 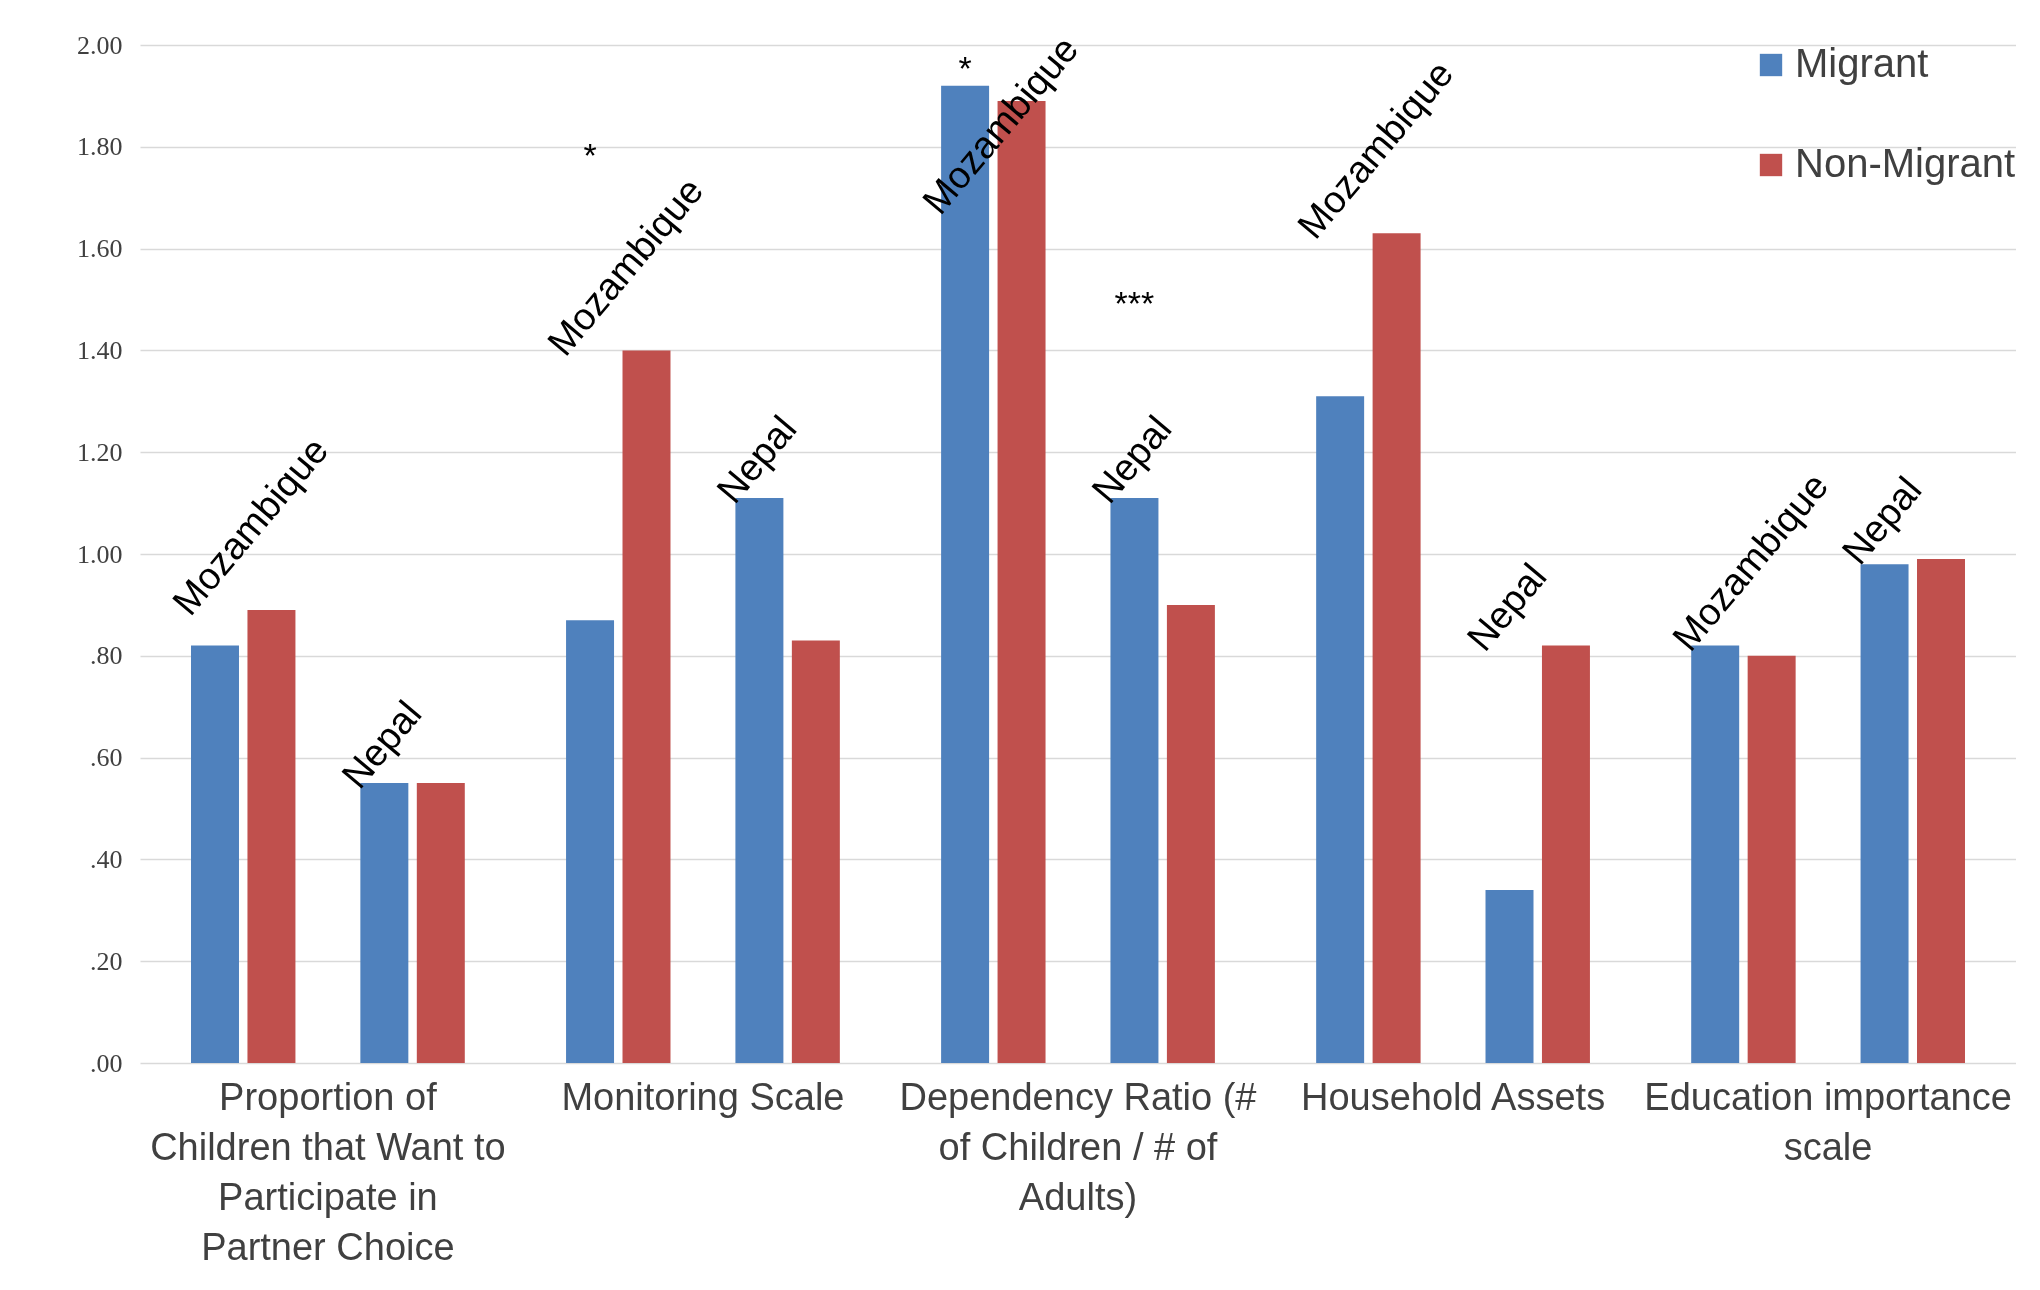 I want to click on y-tick-label: 1.00, so click(x=100, y=554).